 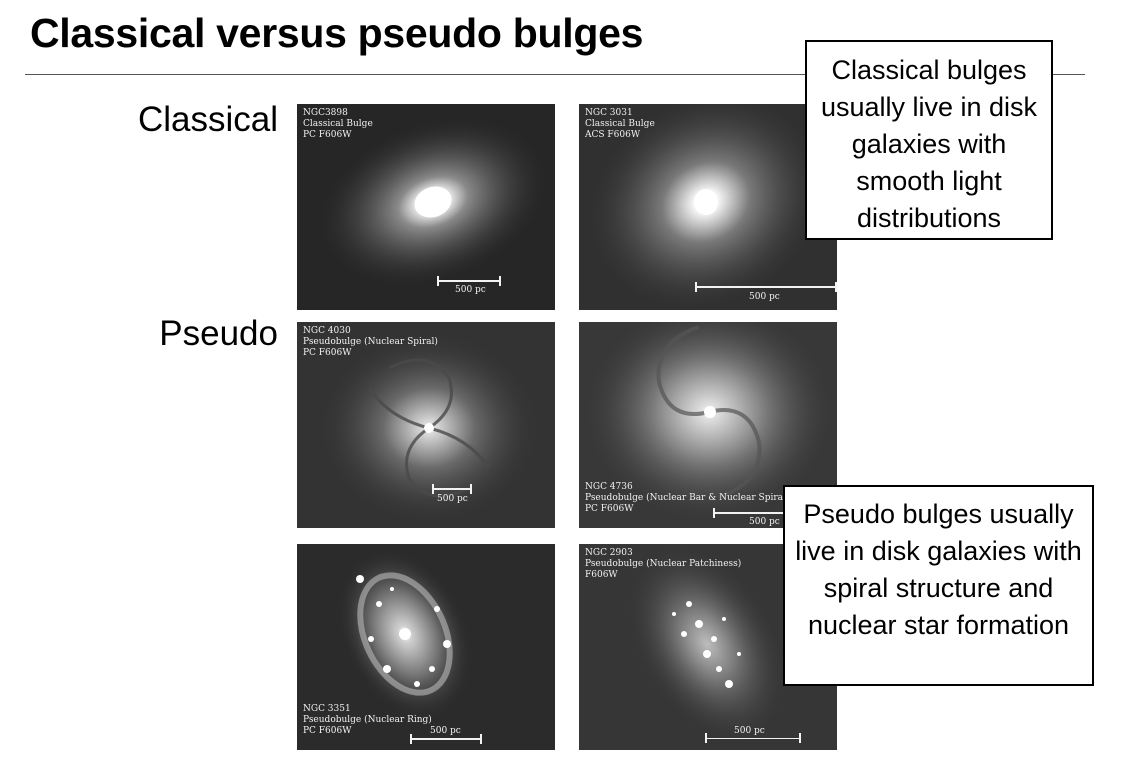 What do you see at coordinates (555, 74) in the screenshot?
I see `title-divider` at bounding box center [555, 74].